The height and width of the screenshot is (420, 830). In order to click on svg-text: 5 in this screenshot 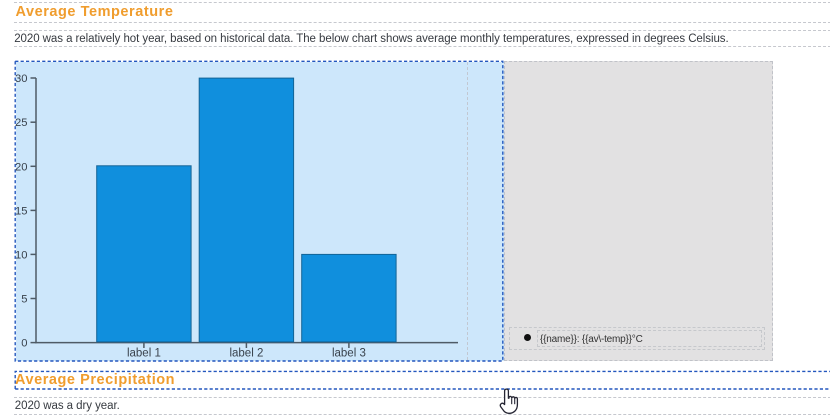, I will do `click(24, 300)`.